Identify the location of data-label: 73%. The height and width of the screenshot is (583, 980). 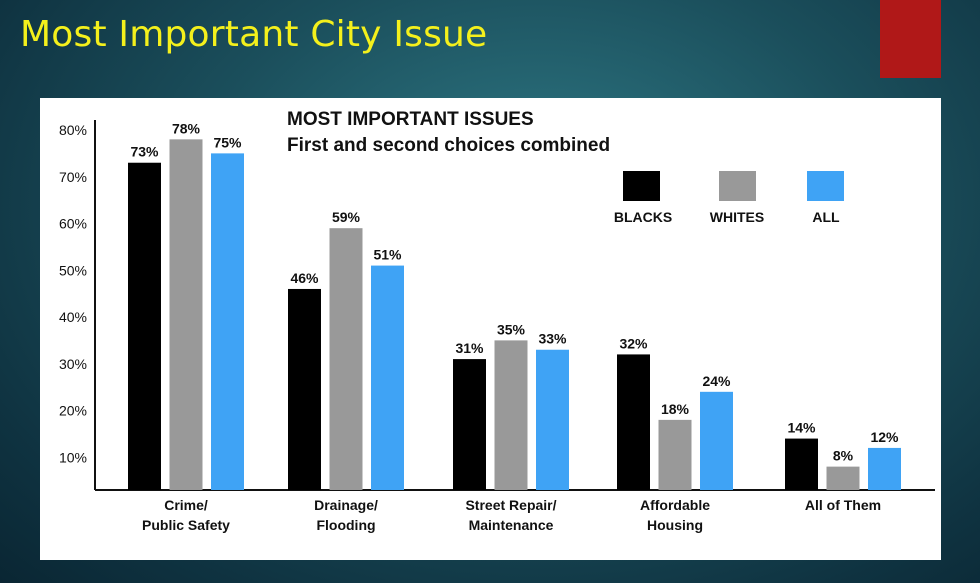
(144, 152).